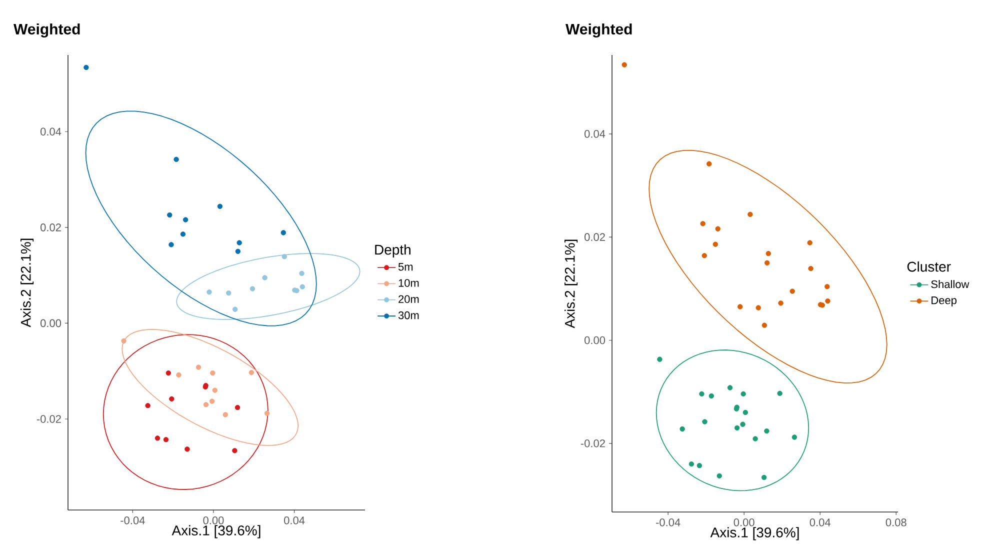 The height and width of the screenshot is (550, 995). What do you see at coordinates (392, 251) in the screenshot?
I see `legend-title: Depth` at bounding box center [392, 251].